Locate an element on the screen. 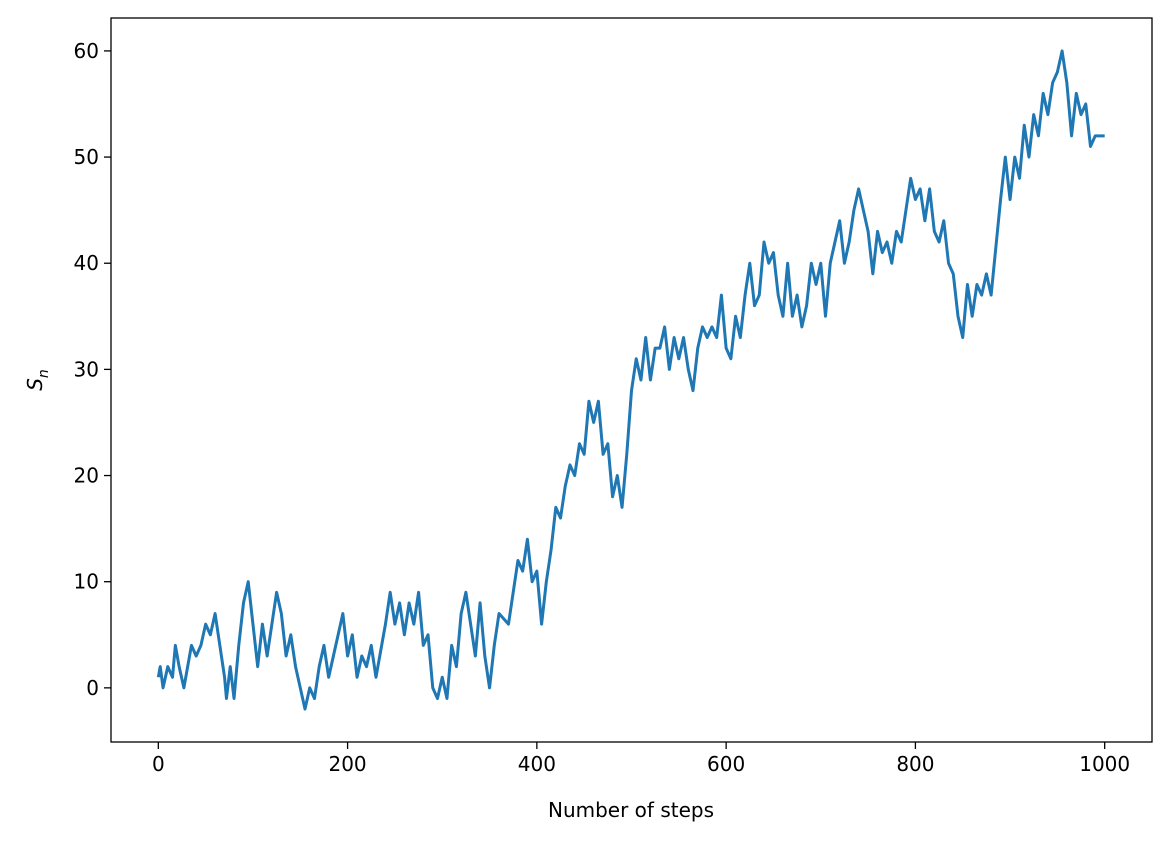 This screenshot has width=1171, height=848. y-tick-label: 0 is located at coordinates (92, 688).